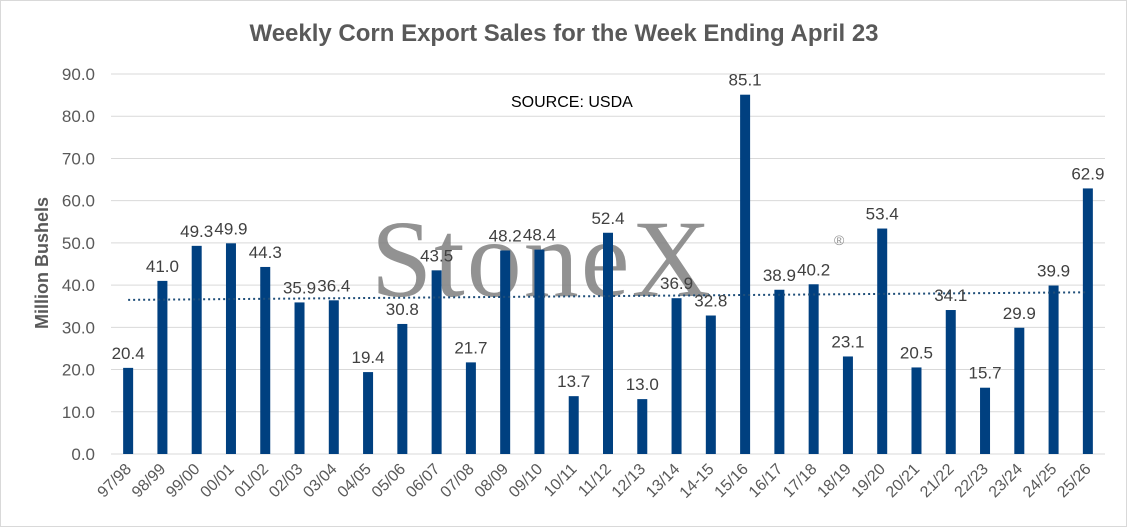  I want to click on x-tick-label: 98/99, so click(149, 481).